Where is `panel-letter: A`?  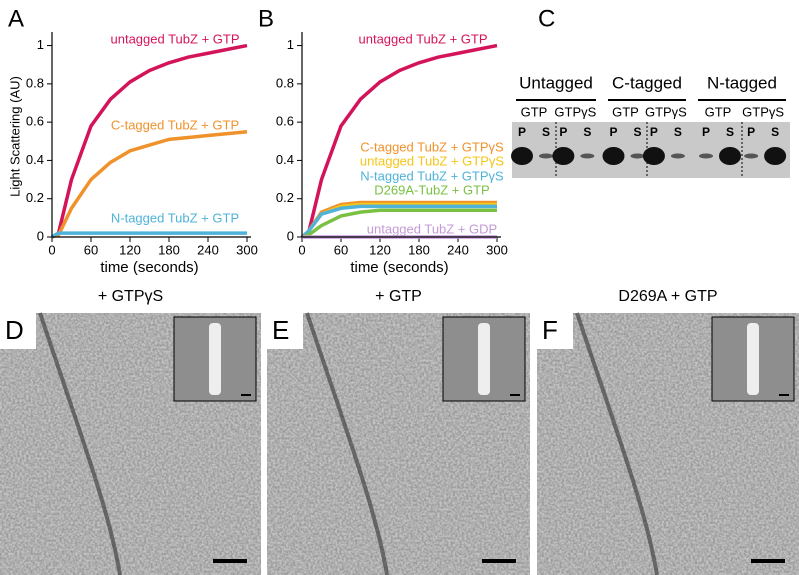 panel-letter: A is located at coordinates (16, 18).